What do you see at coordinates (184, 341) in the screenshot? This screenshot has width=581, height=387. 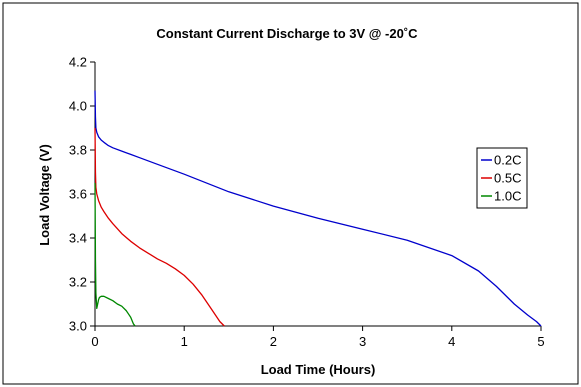 I see `x-tick-label: 1` at bounding box center [184, 341].